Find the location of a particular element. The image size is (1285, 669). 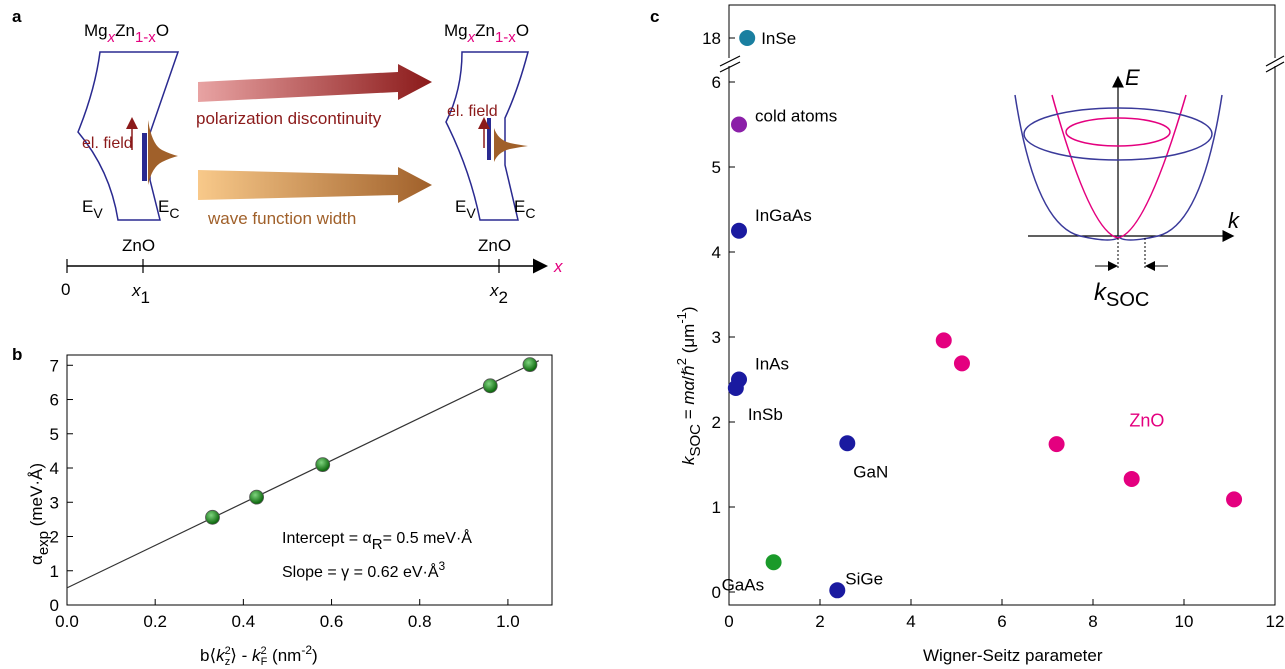

c-ytick-label: 3 is located at coordinates (716, 337).